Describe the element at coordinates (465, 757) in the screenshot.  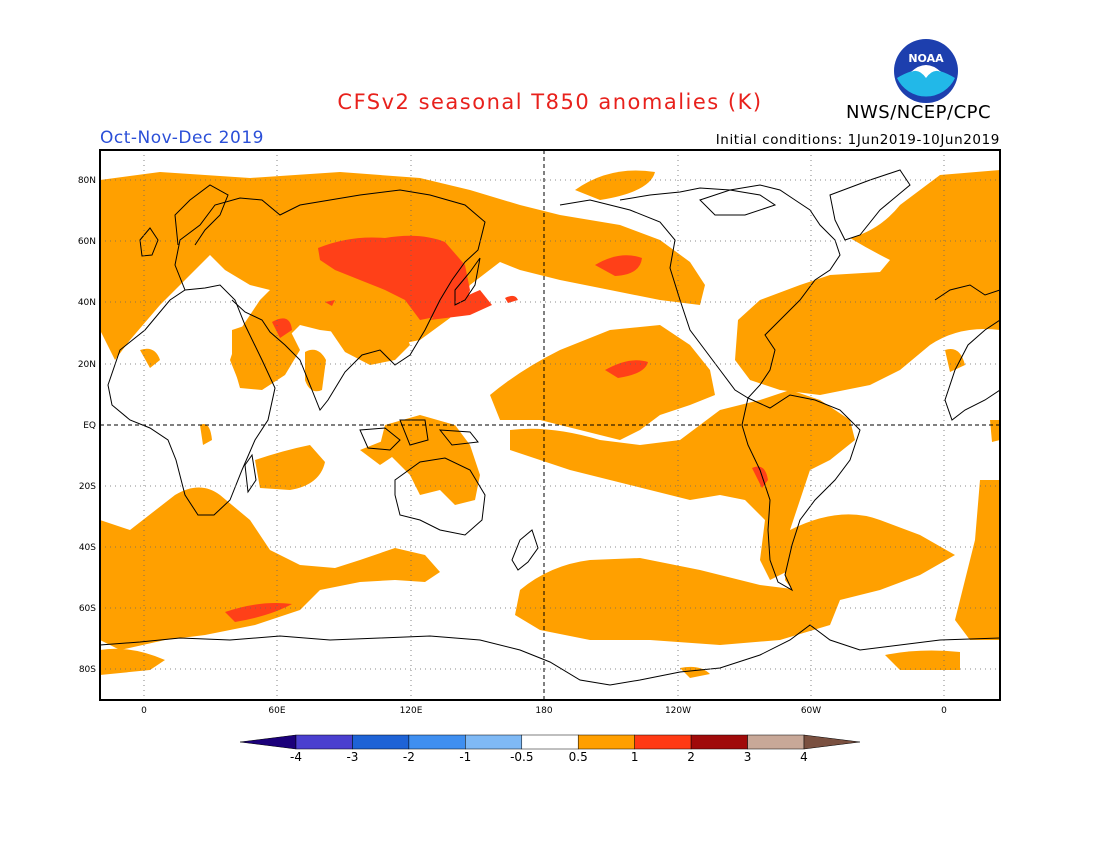
I see `colorbar-label: -1` at that location.